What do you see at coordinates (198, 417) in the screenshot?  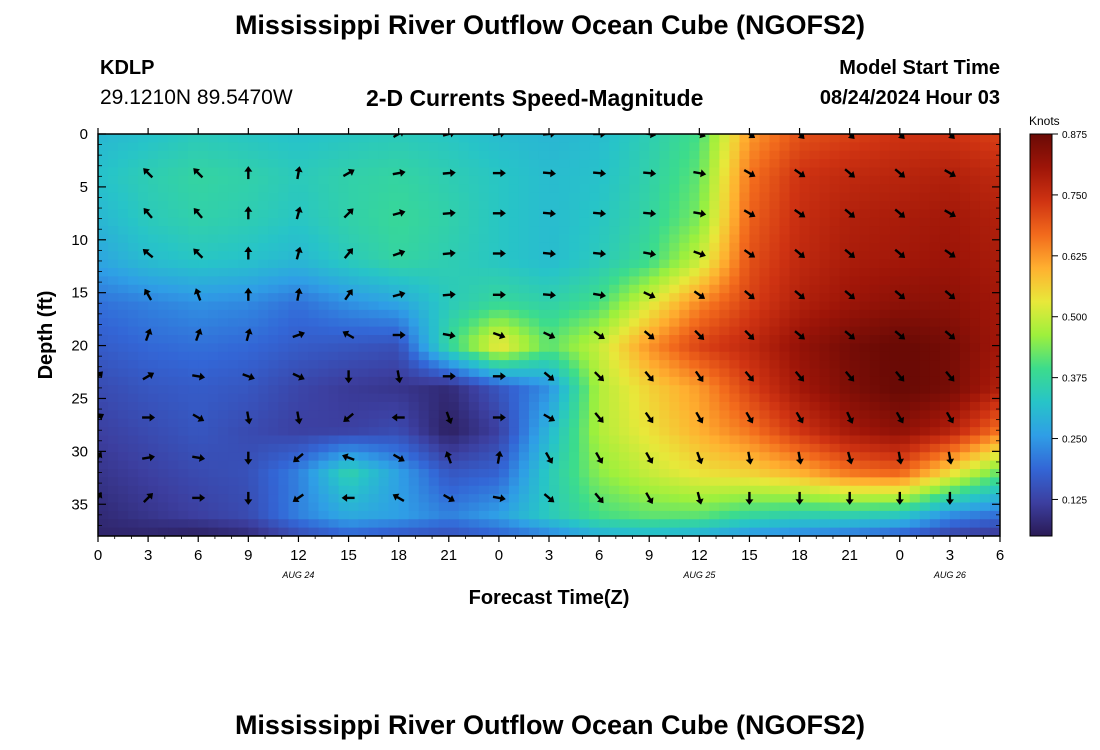 I see `current-arrow` at bounding box center [198, 417].